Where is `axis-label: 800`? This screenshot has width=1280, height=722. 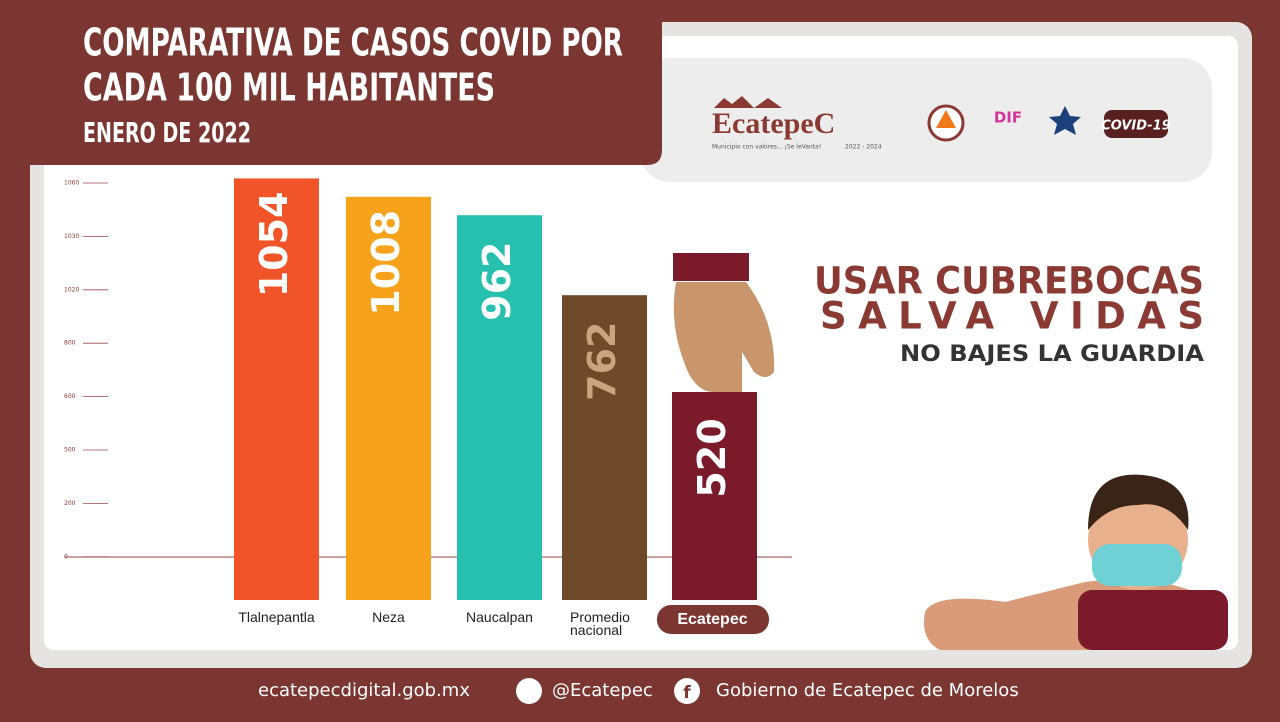 axis-label: 800 is located at coordinates (70, 343).